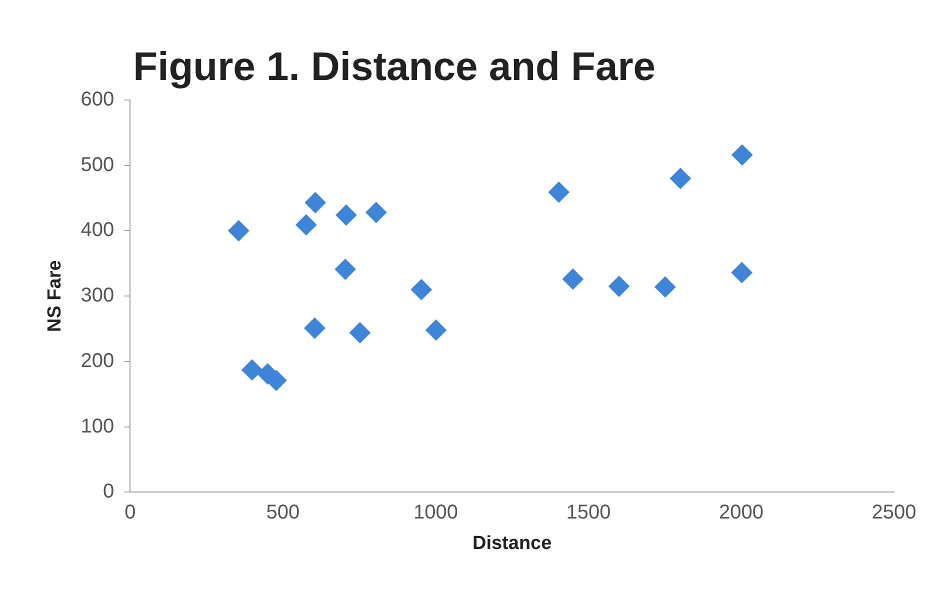  Describe the element at coordinates (283, 513) in the screenshot. I see `x-tick-label: 500` at that location.